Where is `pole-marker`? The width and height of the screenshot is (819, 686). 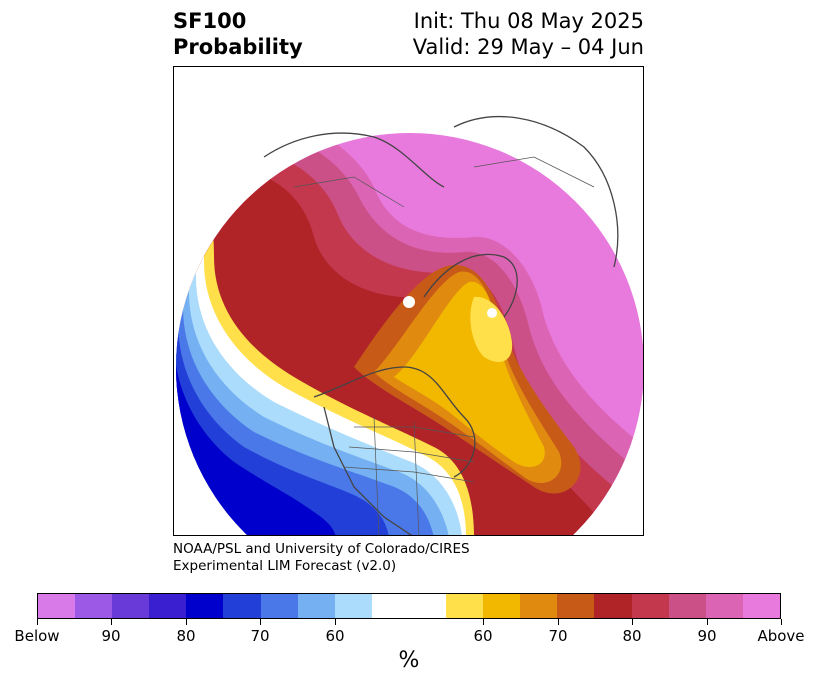 pole-marker is located at coordinates (409, 302).